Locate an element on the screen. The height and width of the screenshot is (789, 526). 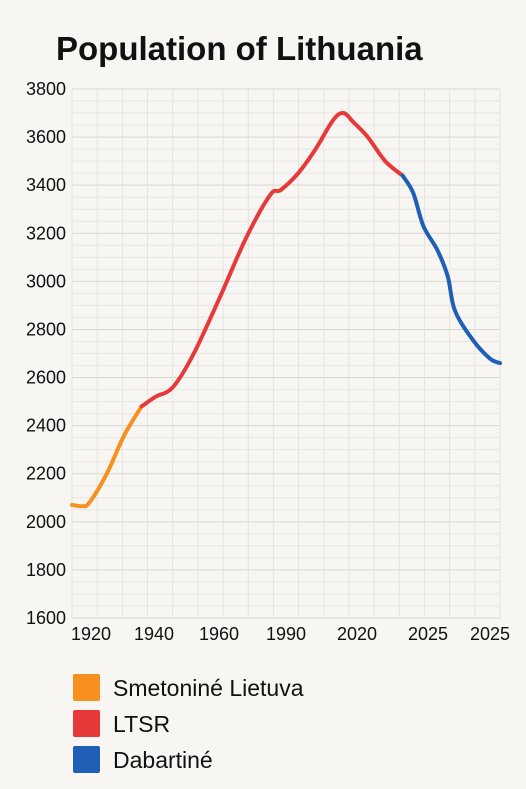
x-tick-label: 1990 is located at coordinates (286, 634).